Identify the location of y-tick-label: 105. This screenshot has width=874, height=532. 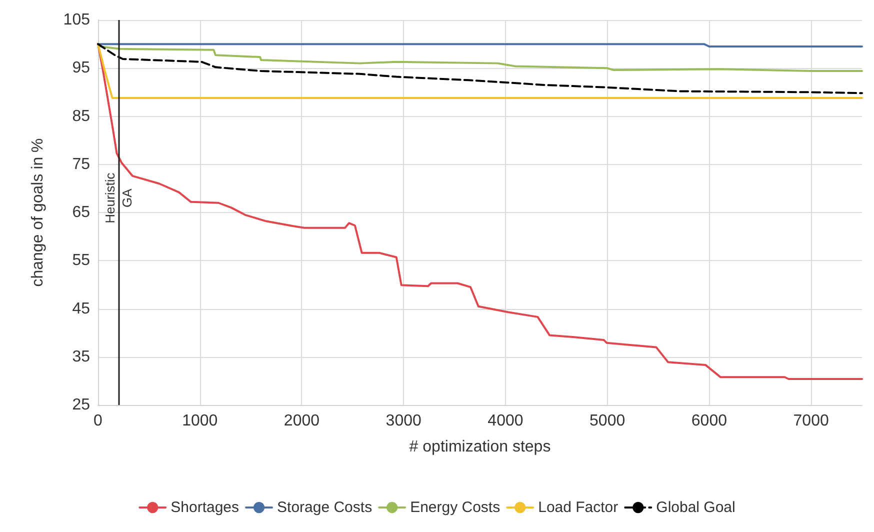
(76, 20).